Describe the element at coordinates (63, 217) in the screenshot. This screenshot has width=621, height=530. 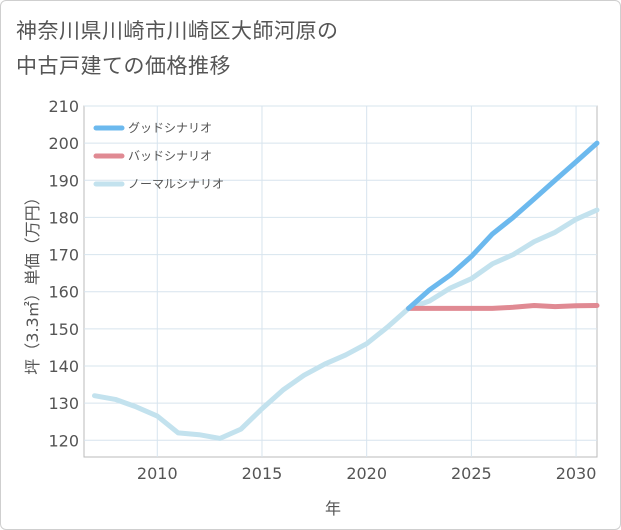
I see `y-tick-label: 180` at that location.